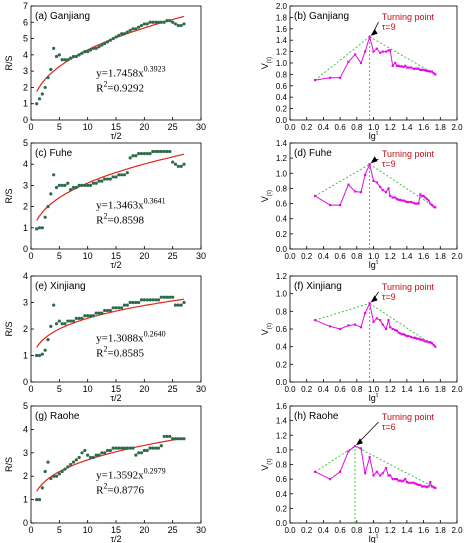 This screenshot has height=543, width=474. I want to click on turning-point-label: Turning point, so click(408, 154).